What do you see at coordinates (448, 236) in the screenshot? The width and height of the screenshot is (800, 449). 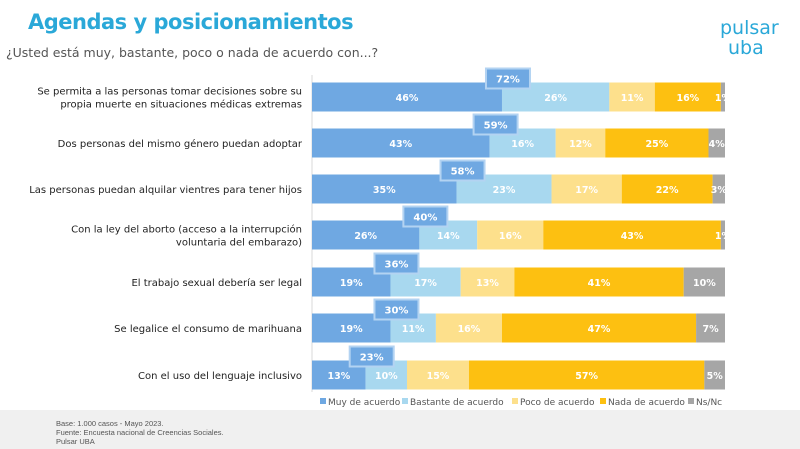 I see `bar-value-label: 14%` at bounding box center [448, 236].